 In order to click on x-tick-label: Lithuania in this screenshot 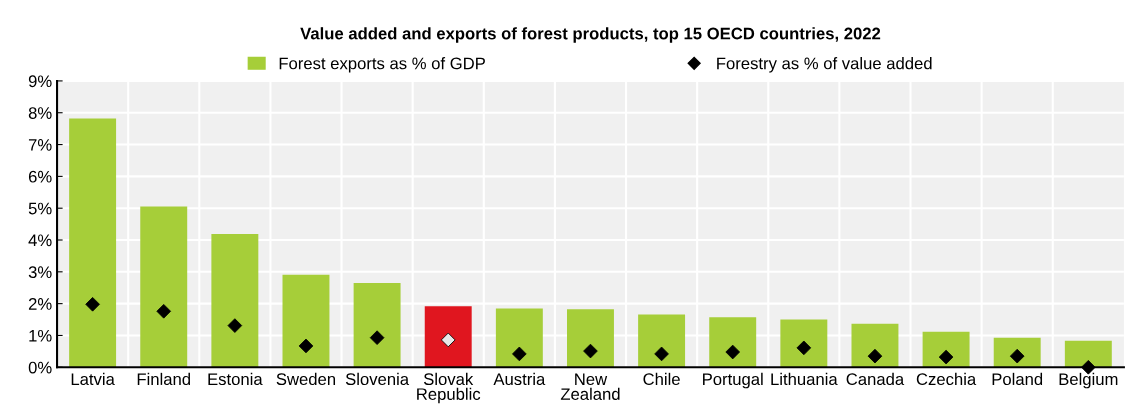, I will do `click(804, 379)`.